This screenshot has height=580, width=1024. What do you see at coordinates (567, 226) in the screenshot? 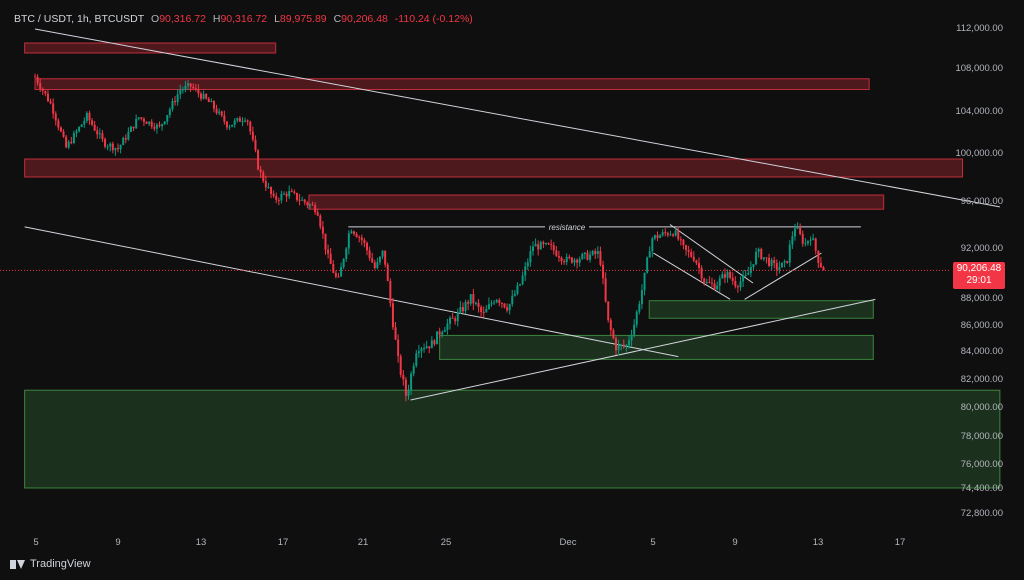
I see `resistance-label-bg` at bounding box center [567, 226].